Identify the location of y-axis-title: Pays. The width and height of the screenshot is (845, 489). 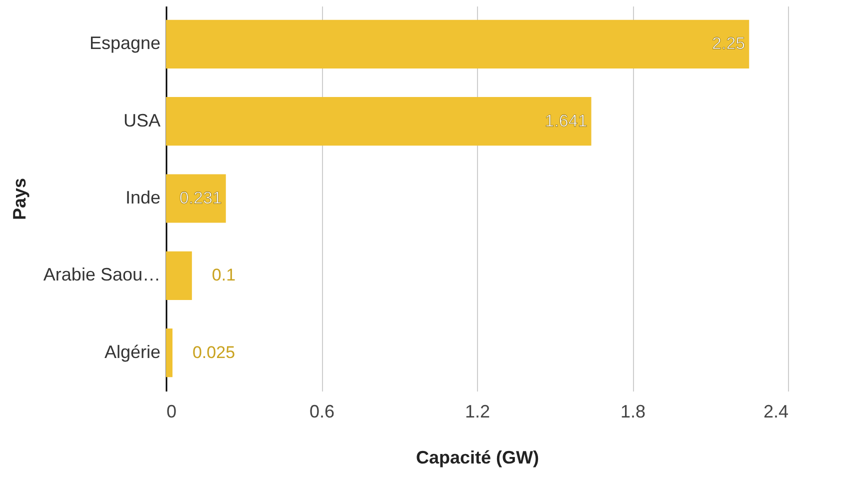
(19, 199).